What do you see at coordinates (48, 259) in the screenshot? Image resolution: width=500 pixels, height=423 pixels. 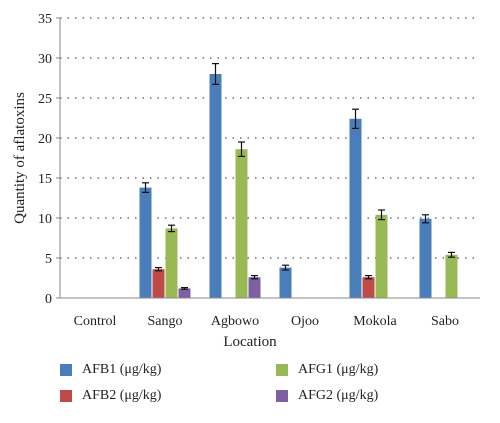 I see `y-tick-label: 5` at bounding box center [48, 259].